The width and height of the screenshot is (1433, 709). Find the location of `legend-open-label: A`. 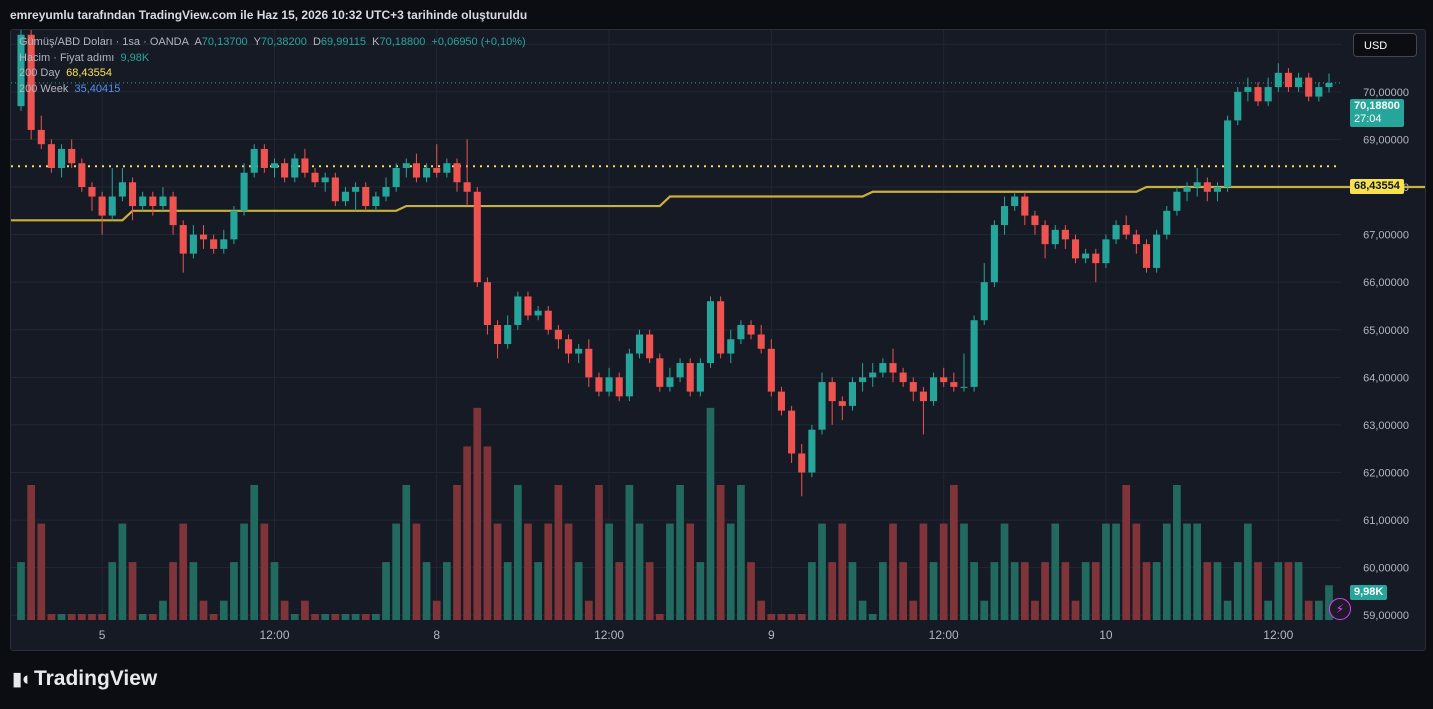

legend-open-label: A is located at coordinates (198, 42).